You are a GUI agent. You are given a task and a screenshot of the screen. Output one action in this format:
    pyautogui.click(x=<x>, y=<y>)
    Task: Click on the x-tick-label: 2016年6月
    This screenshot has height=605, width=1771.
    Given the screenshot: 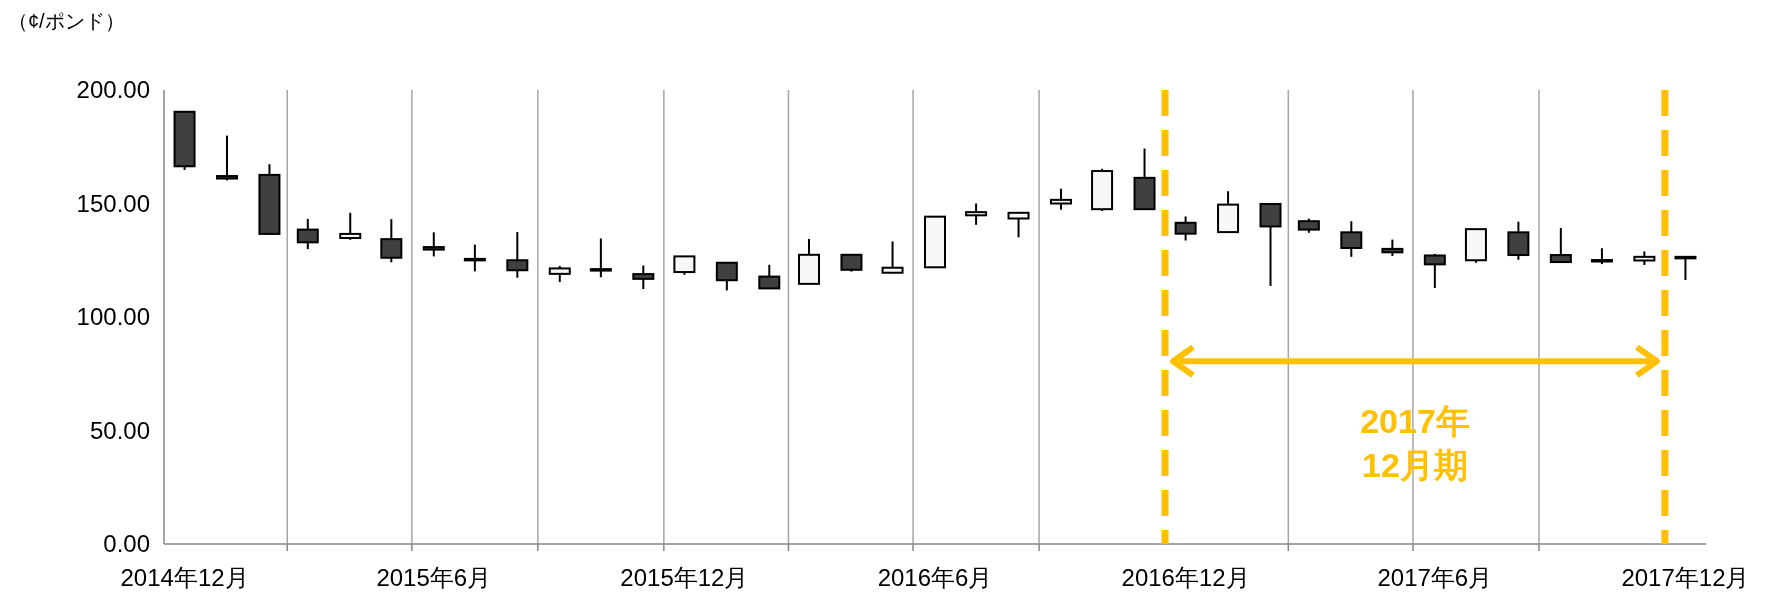 What is the action you would take?
    pyautogui.click(x=935, y=577)
    